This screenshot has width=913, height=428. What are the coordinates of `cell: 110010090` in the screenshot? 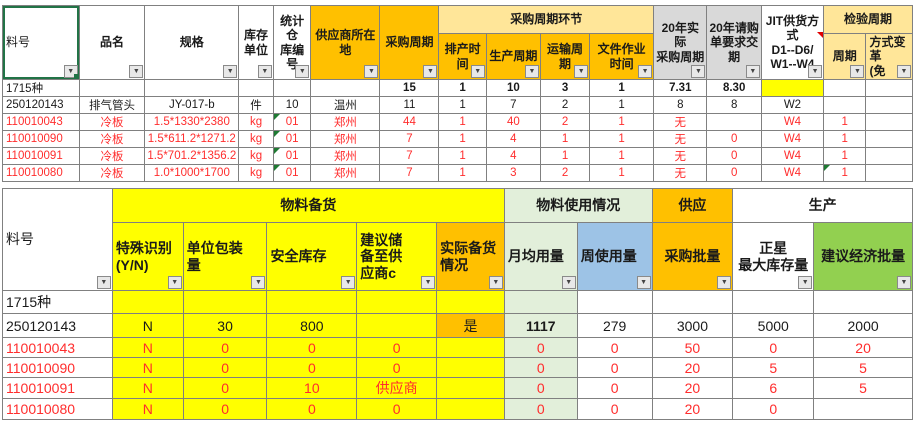 It's located at (57, 367).